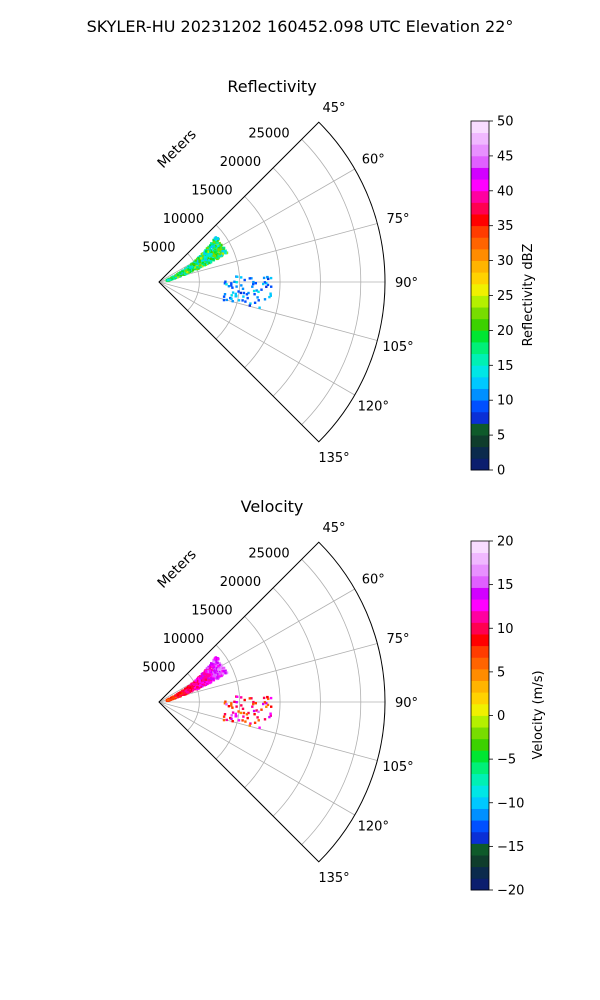 This screenshot has height=1000, width=600. What do you see at coordinates (177, 149) in the screenshot?
I see `reflectivity-radial-label: Meters` at bounding box center [177, 149].